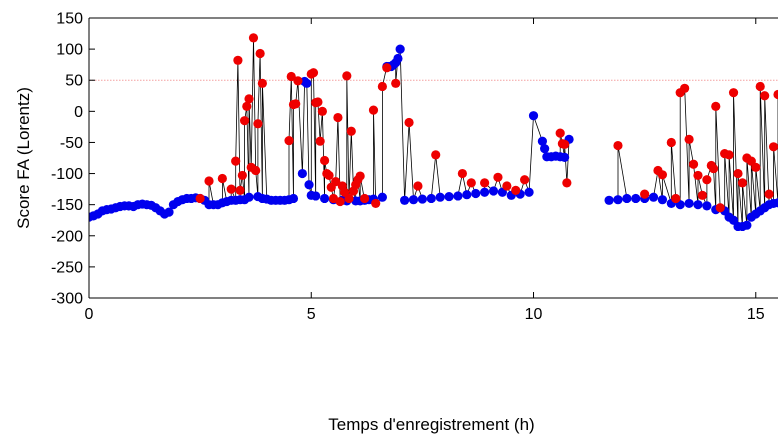 The width and height of the screenshot is (778, 437). What do you see at coordinates (534, 314) in the screenshot?
I see `x-tick-label: 10` at bounding box center [534, 314].